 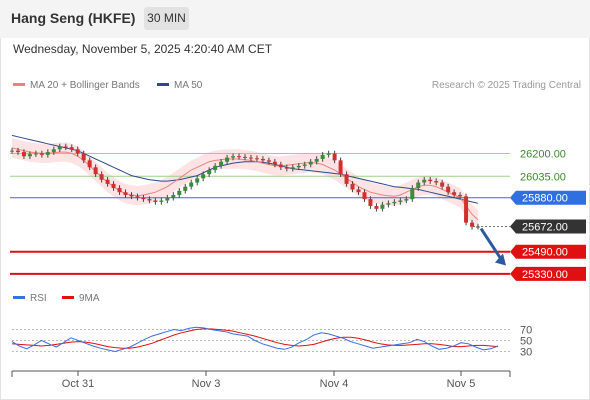 I want to click on research-credit: Research © 2025 Trading Central, so click(x=506, y=85).